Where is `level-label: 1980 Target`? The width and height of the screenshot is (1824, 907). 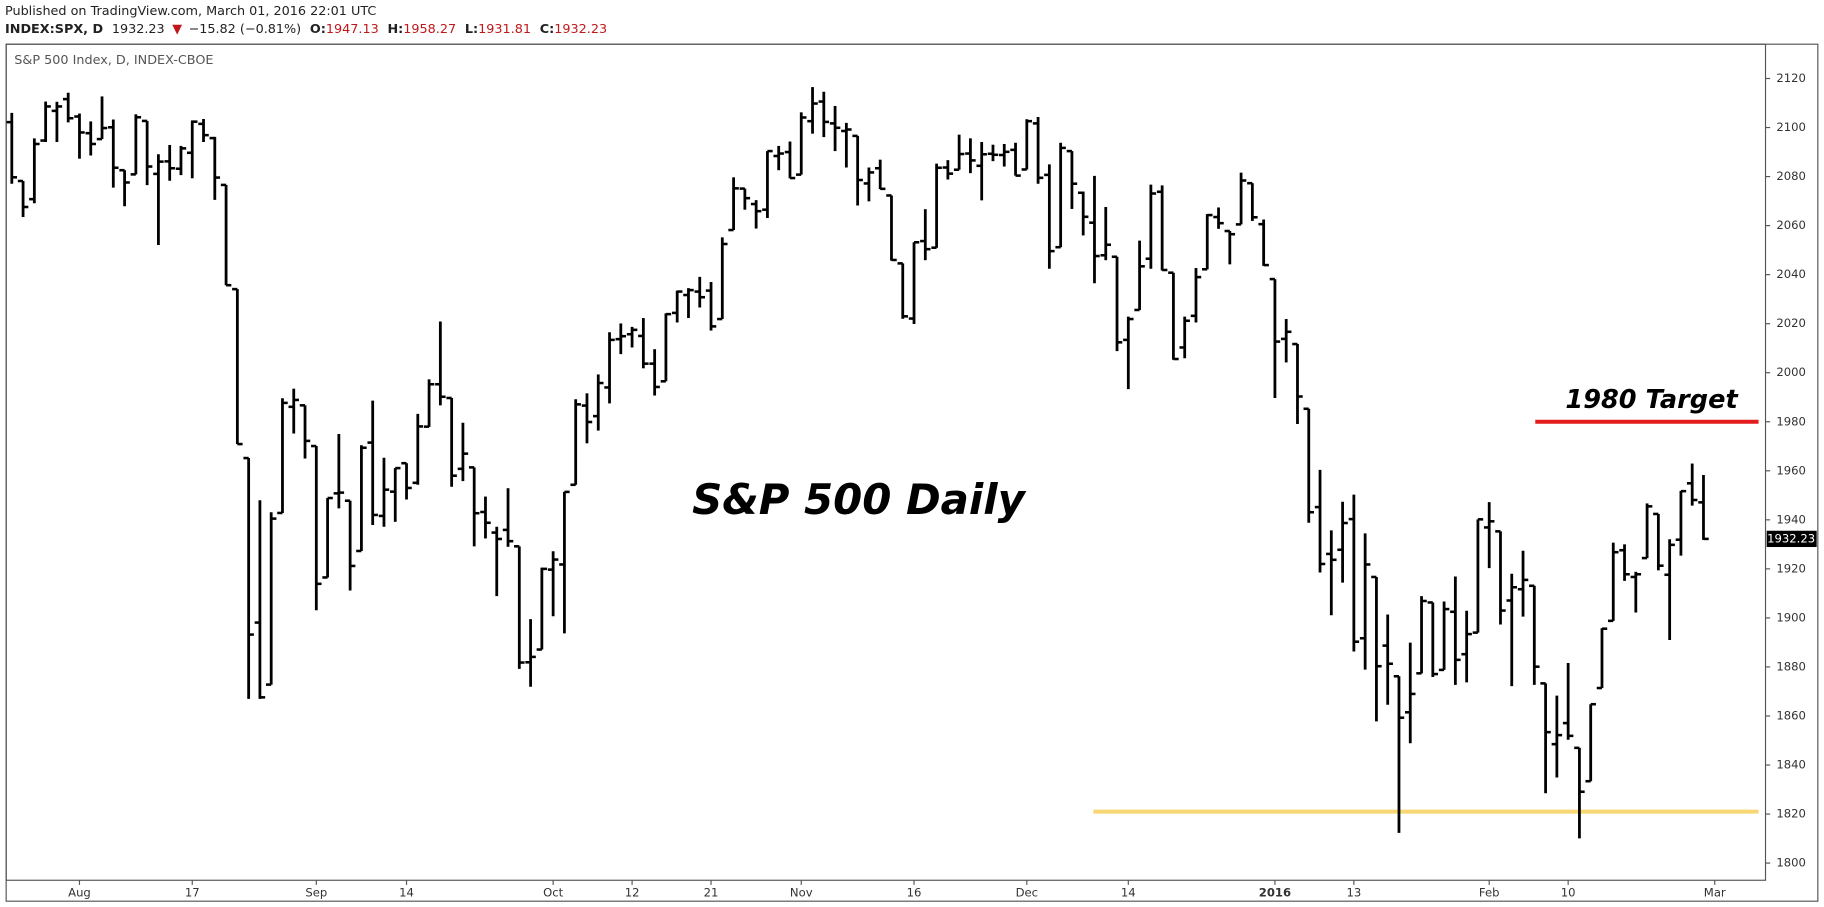
level-label: 1980 Target is located at coordinates (1652, 400).